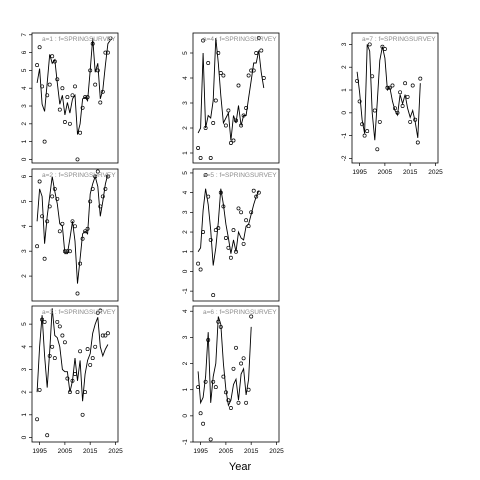  Describe the element at coordinates (344, 135) in the screenshot. I see `y-tick-label: -1` at that location.